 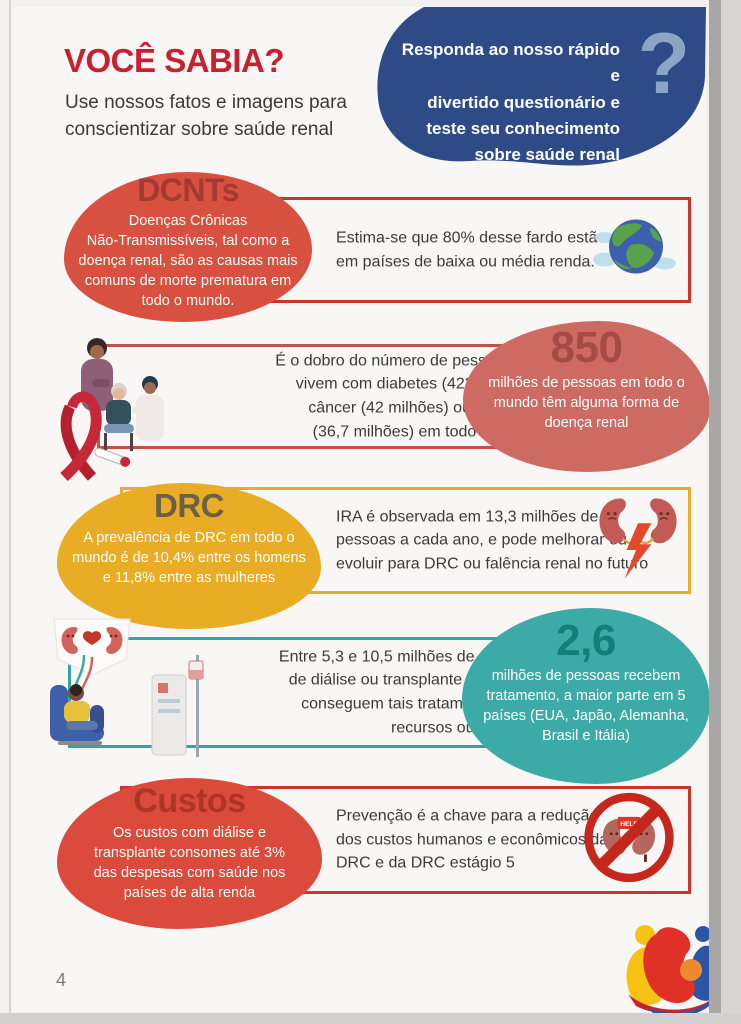 What do you see at coordinates (731, 512) in the screenshot?
I see `right-edge-band-light` at bounding box center [731, 512].